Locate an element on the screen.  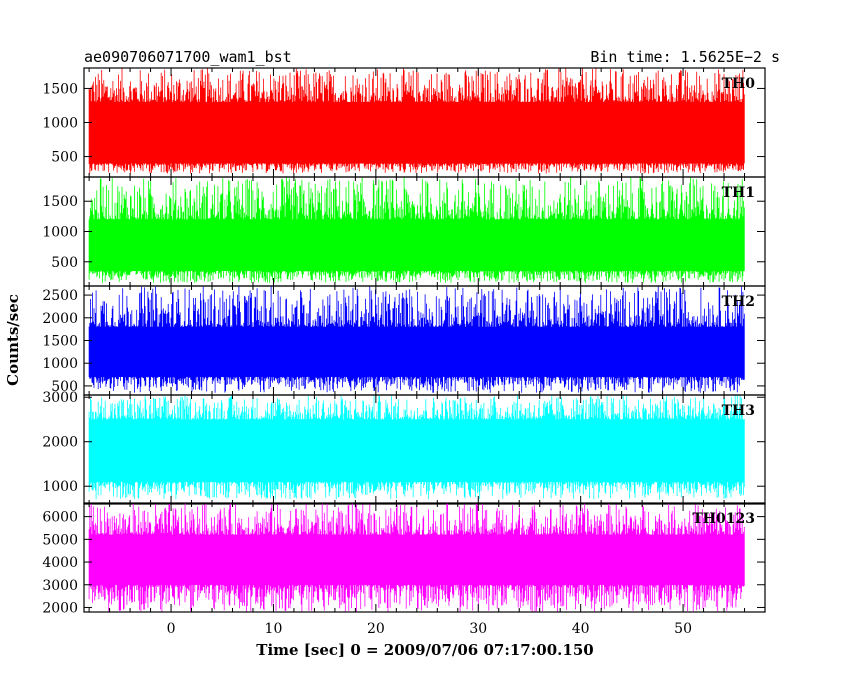
x-tick-label: 10 is located at coordinates (274, 629).